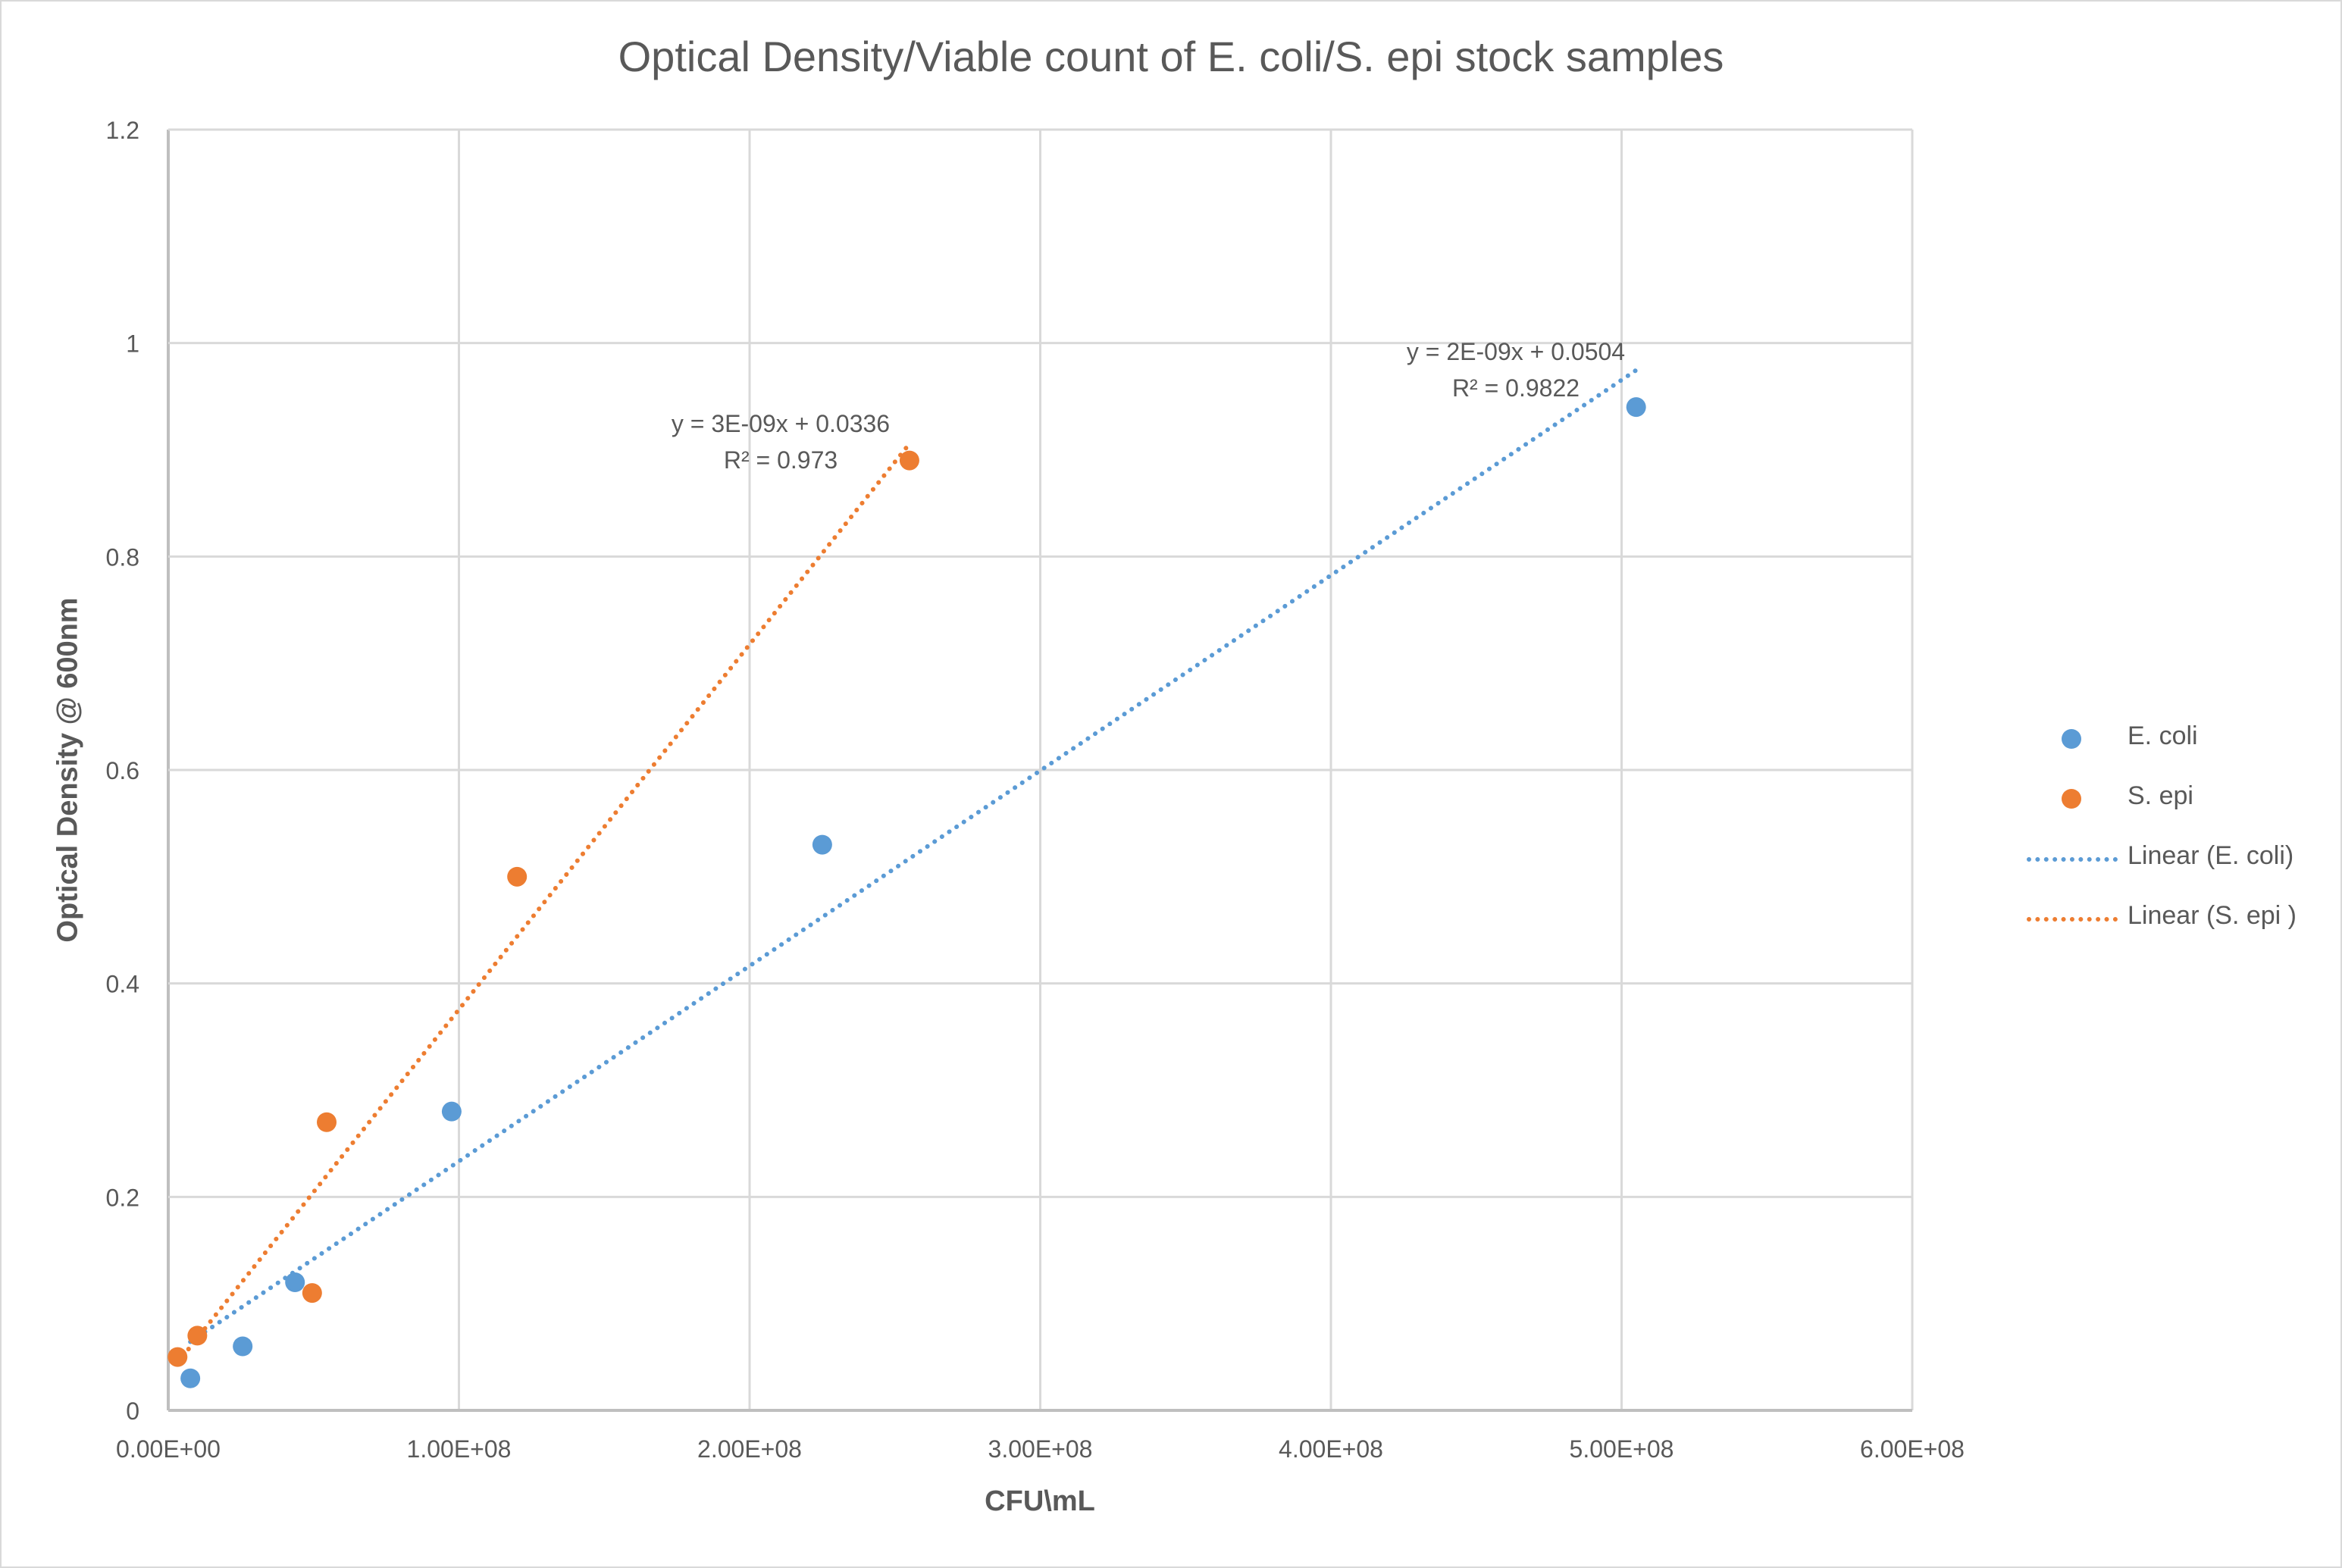  What do you see at coordinates (1516, 351) in the screenshot?
I see `equation-text: y = 2E-09x + 0.0504` at bounding box center [1516, 351].